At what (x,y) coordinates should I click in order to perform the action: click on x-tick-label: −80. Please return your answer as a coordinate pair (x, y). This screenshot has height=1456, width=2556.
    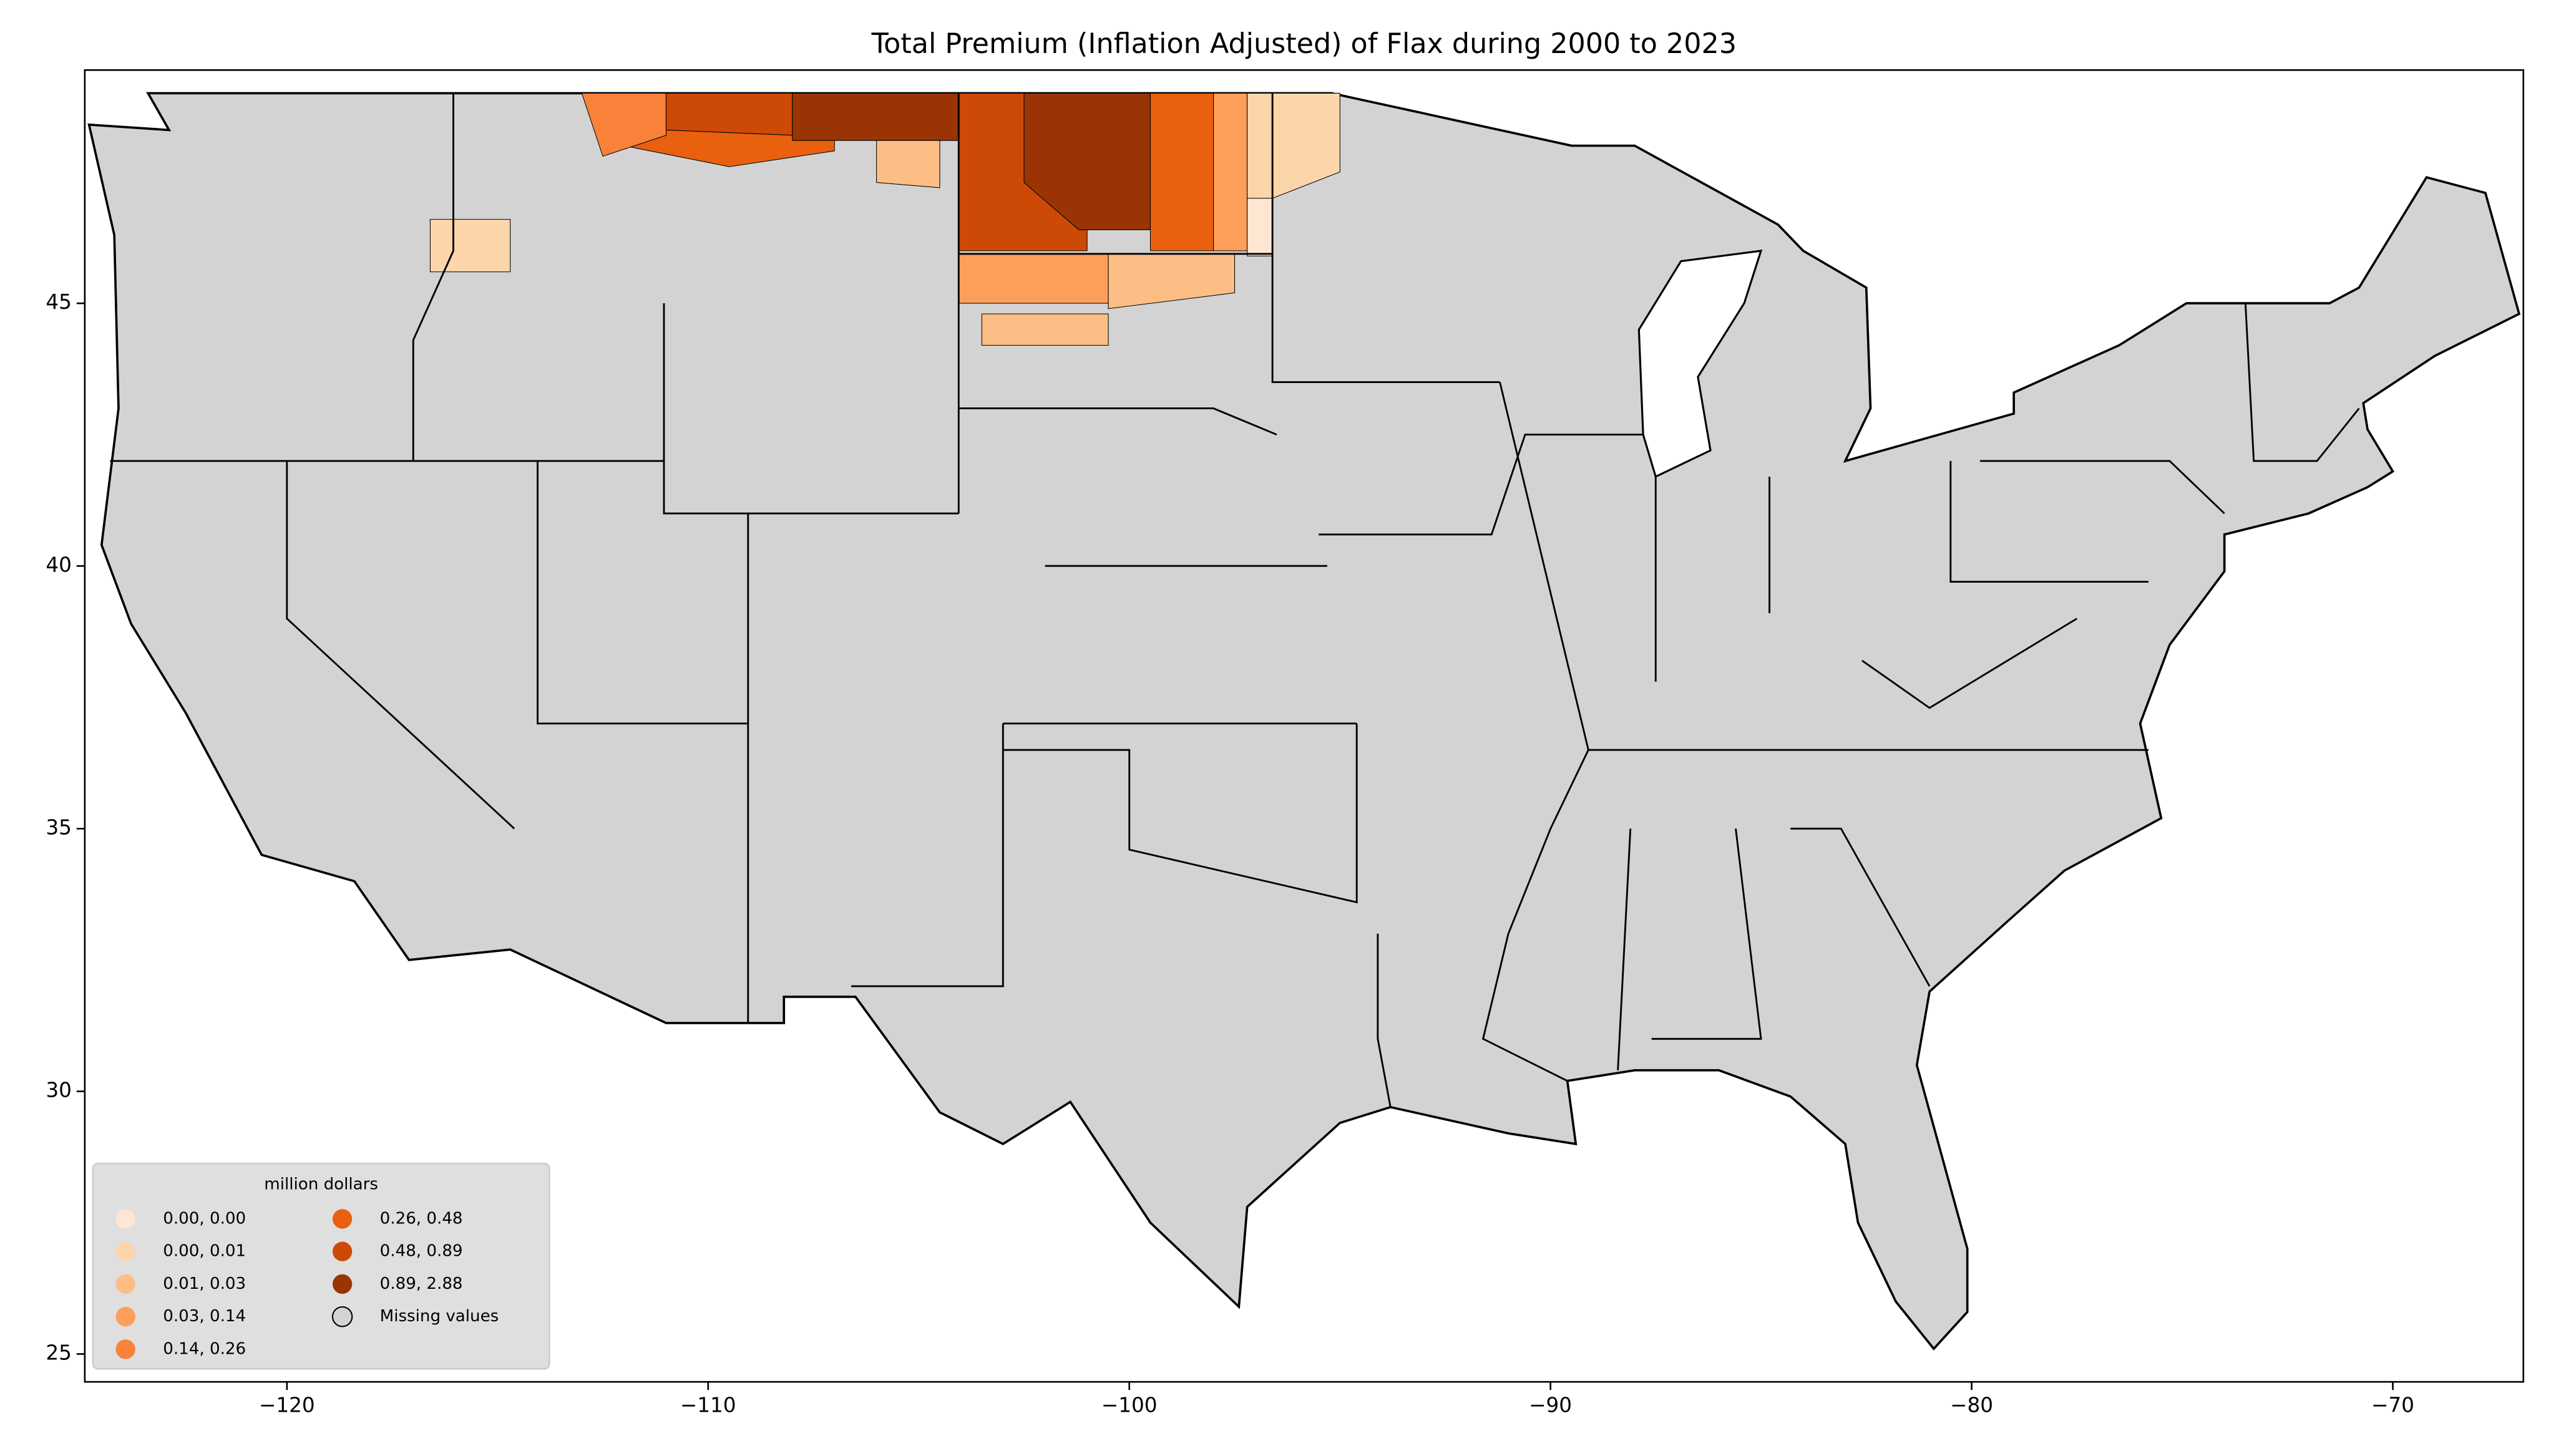
    Looking at the image, I should click on (1971, 1405).